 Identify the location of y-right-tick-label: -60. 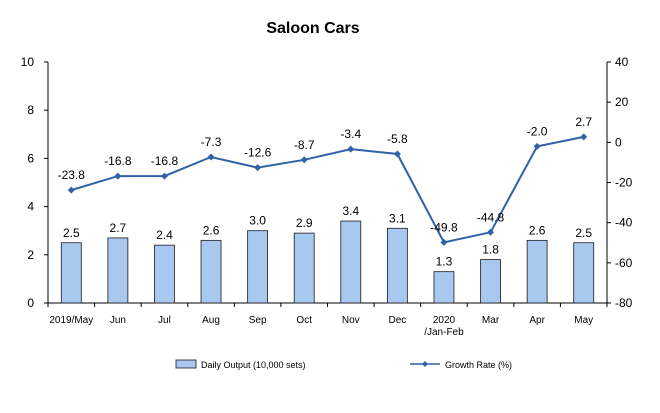
(624, 263).